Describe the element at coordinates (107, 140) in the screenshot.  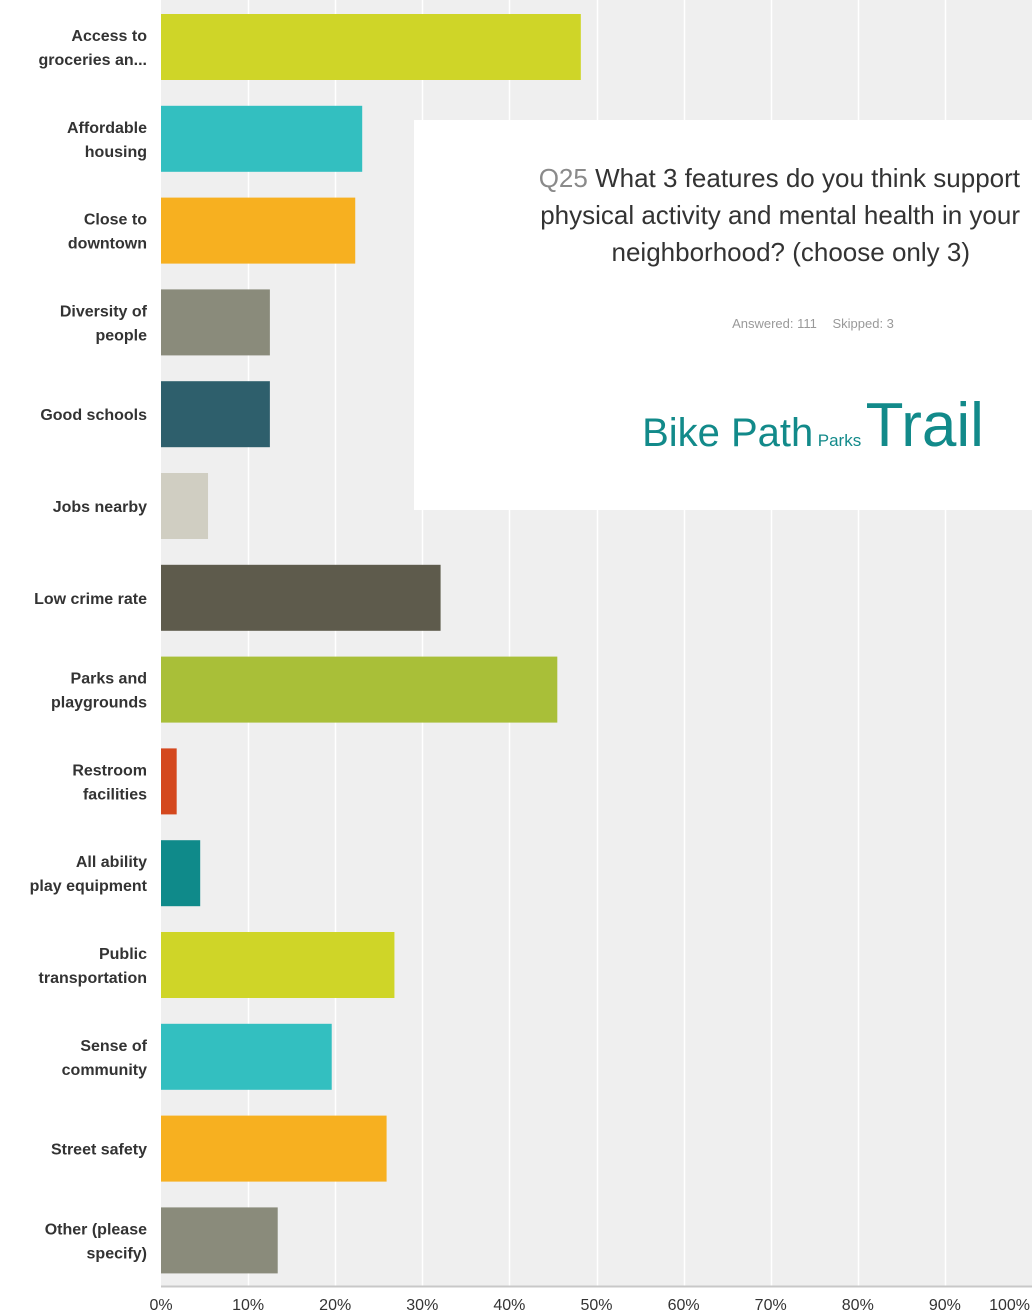
I see `category-label: Affordable housing` at that location.